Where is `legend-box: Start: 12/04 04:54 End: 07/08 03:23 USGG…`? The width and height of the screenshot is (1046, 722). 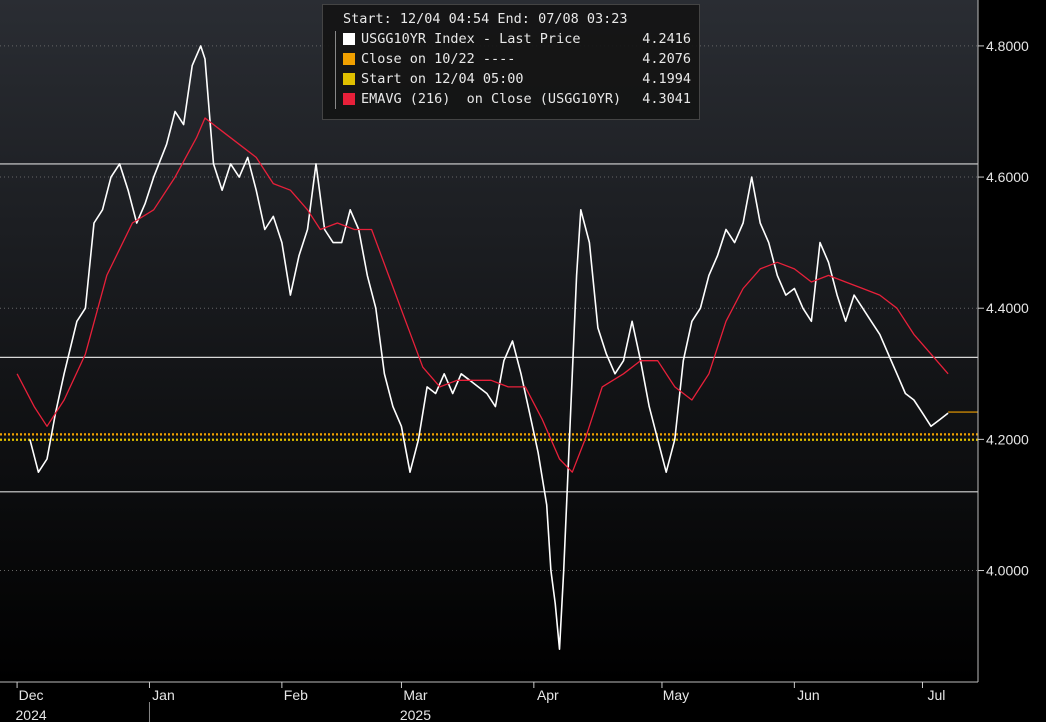
legend-box: Start: 12/04 04:54 End: 07/08 03:23 USGG… is located at coordinates (511, 62).